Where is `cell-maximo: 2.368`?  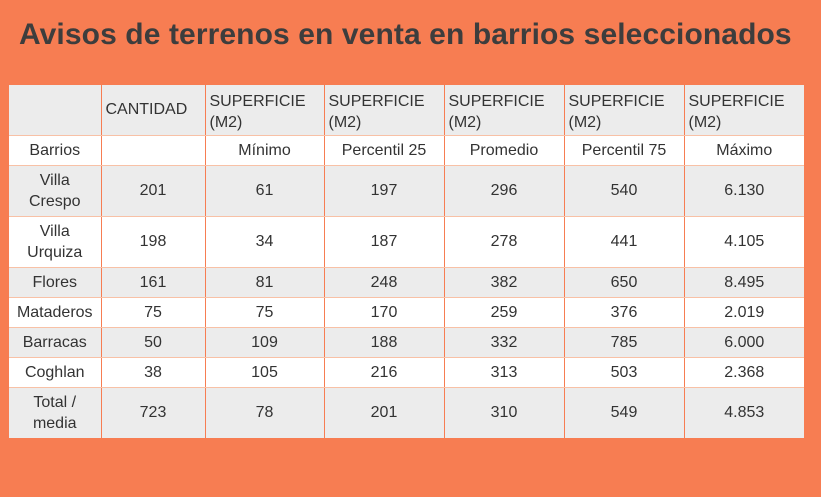 cell-maximo: 2.368 is located at coordinates (744, 372).